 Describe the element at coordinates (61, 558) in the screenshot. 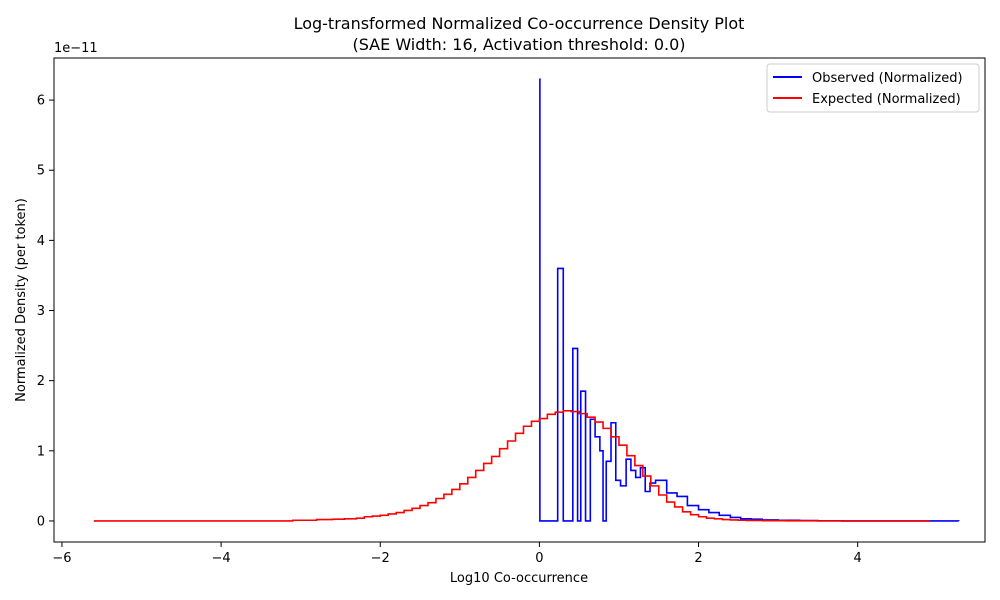

I see `x-tick-label: −6` at that location.